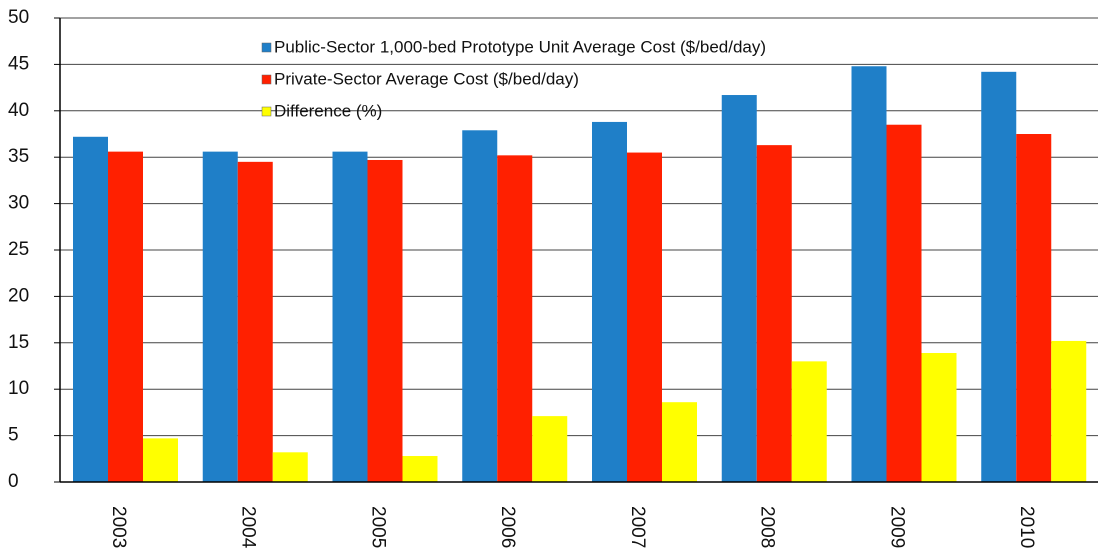 The image size is (1100, 559). Describe the element at coordinates (18, 249) in the screenshot. I see `y-tick-label: 25` at that location.